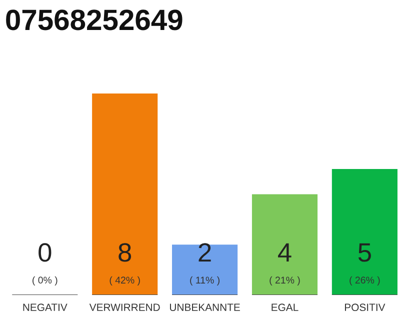 The height and width of the screenshot is (320, 410). What do you see at coordinates (364, 252) in the screenshot?
I see `data-label: 5` at bounding box center [364, 252].